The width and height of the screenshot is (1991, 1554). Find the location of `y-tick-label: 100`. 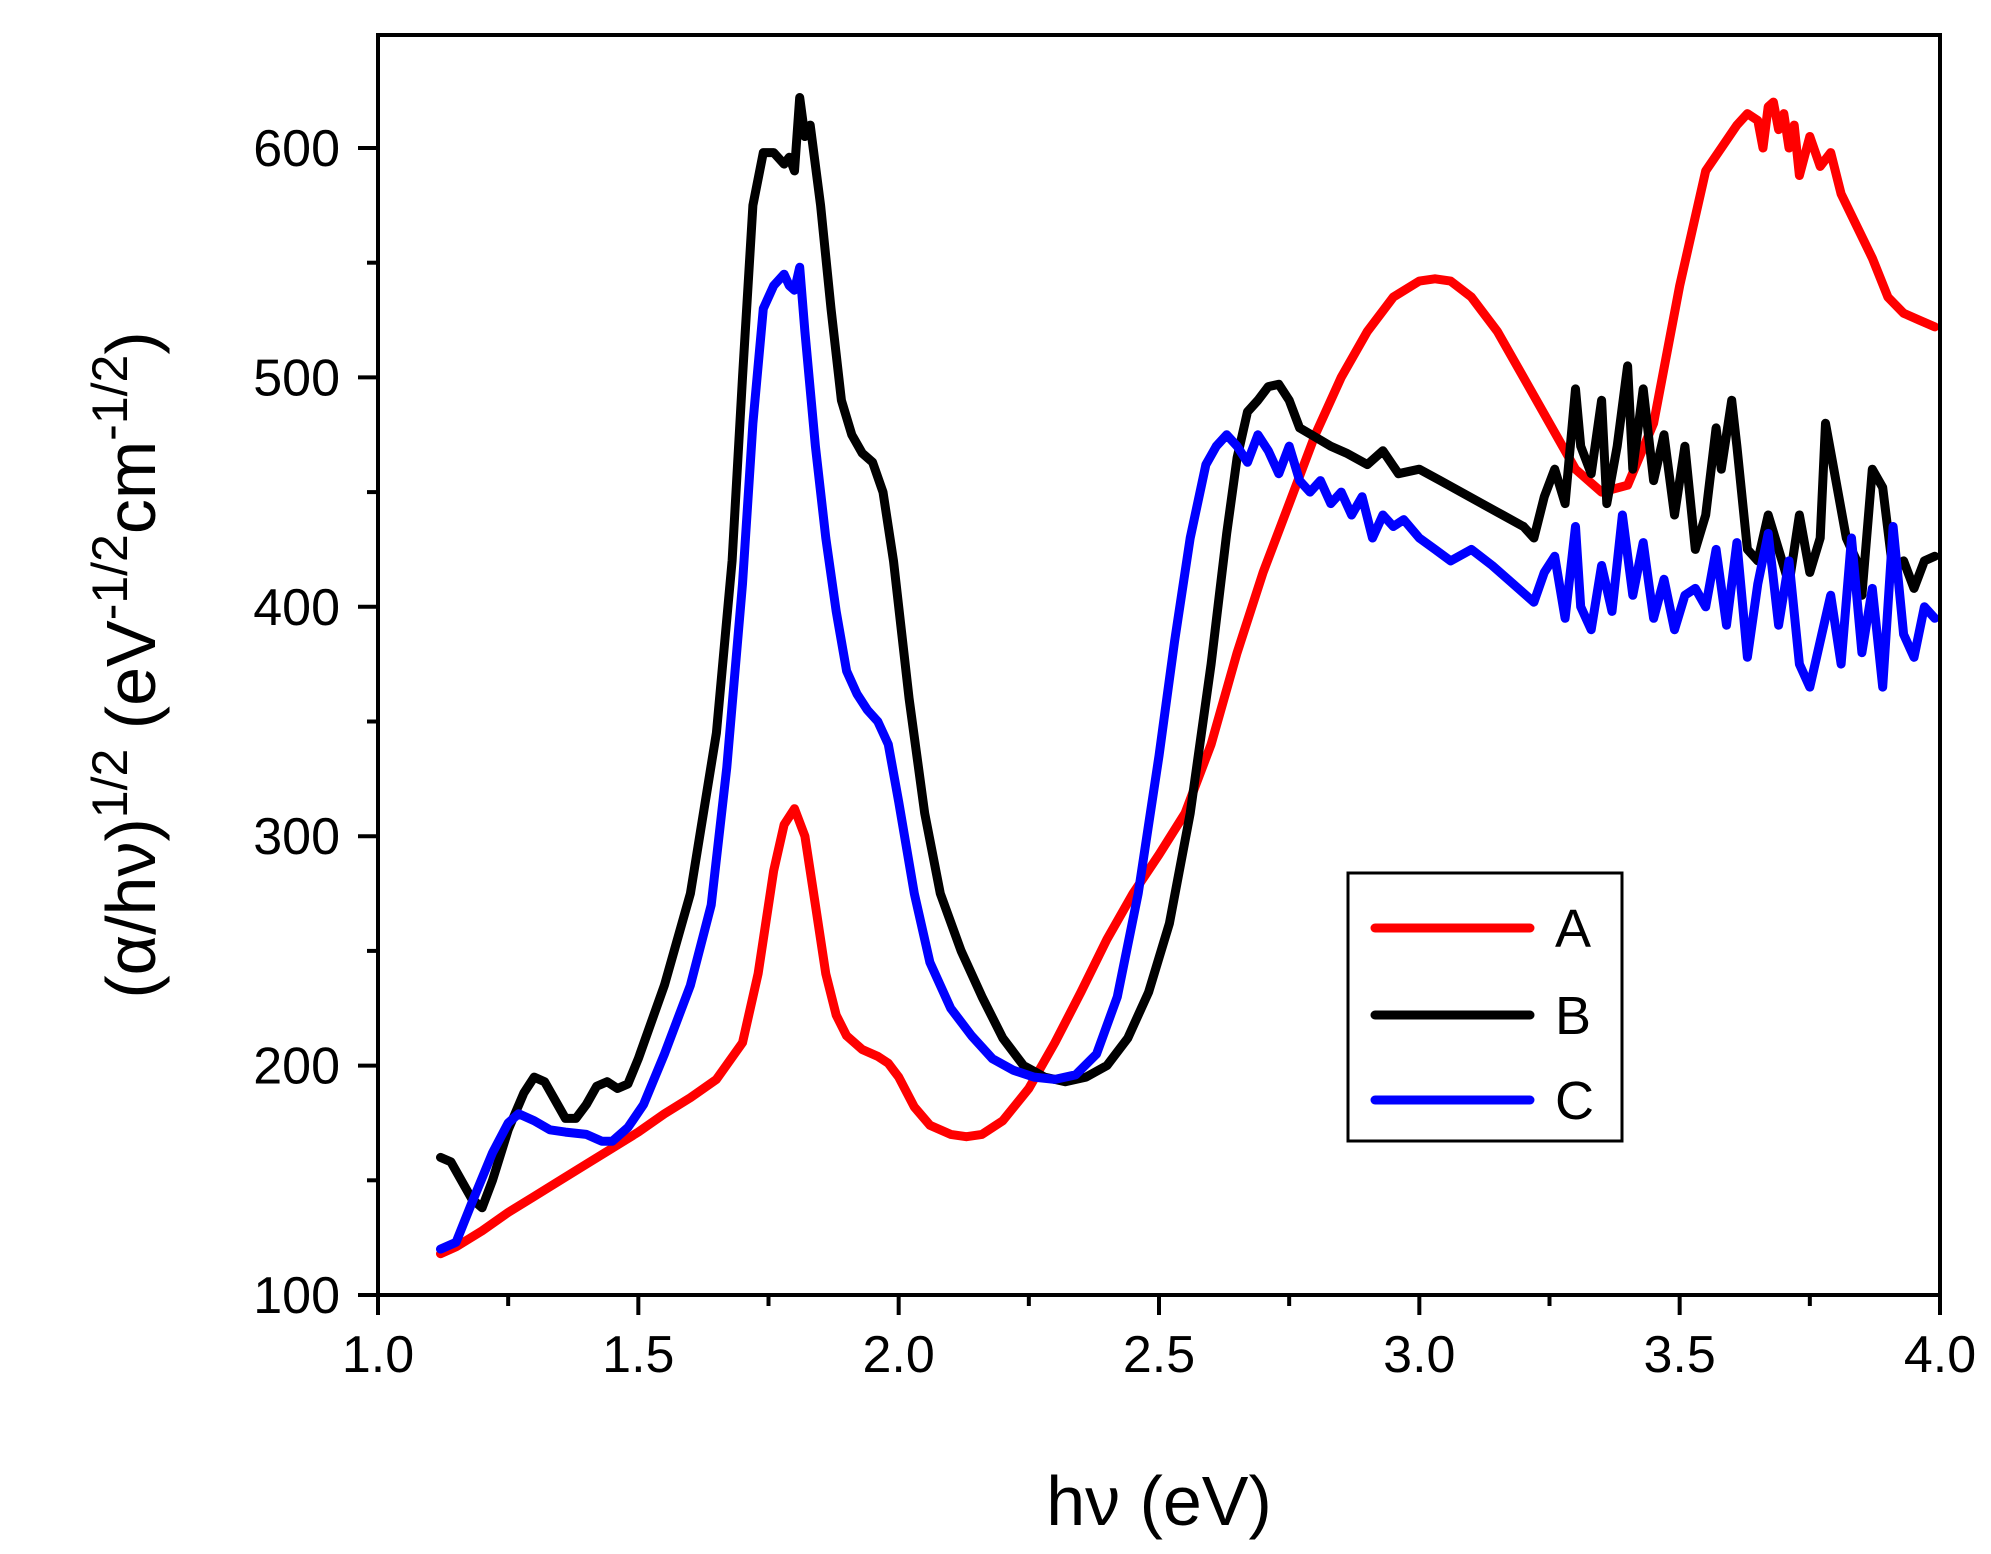

y-tick-label: 100 is located at coordinates (296, 1296).